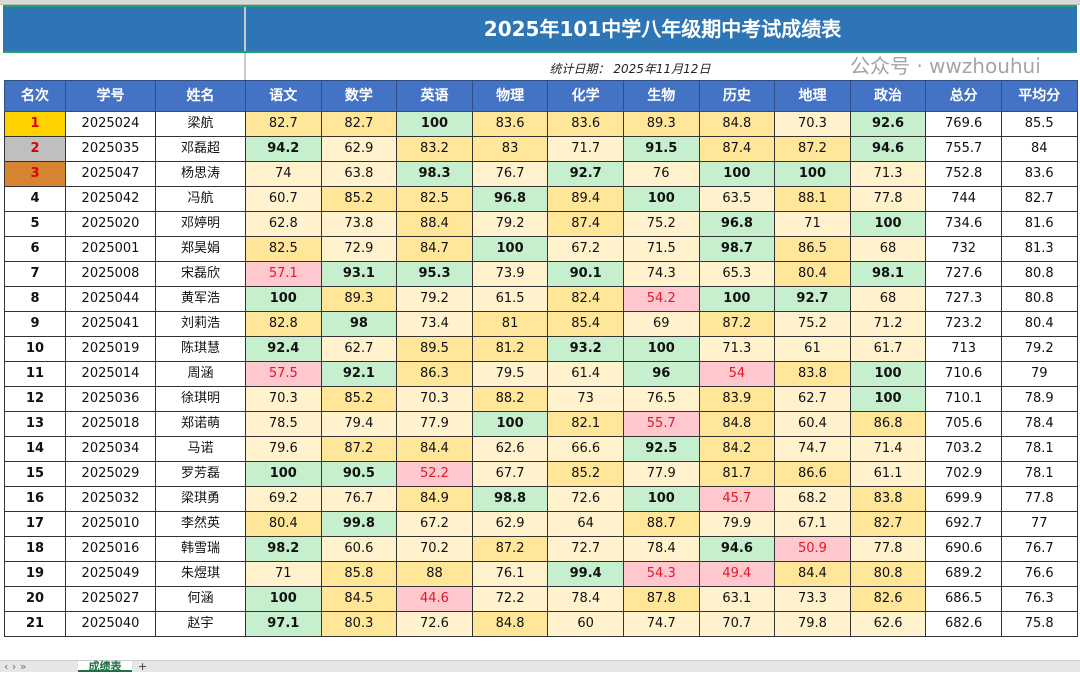  What do you see at coordinates (737, 549) in the screenshot?
I see `score-cell: 94.6` at bounding box center [737, 549].